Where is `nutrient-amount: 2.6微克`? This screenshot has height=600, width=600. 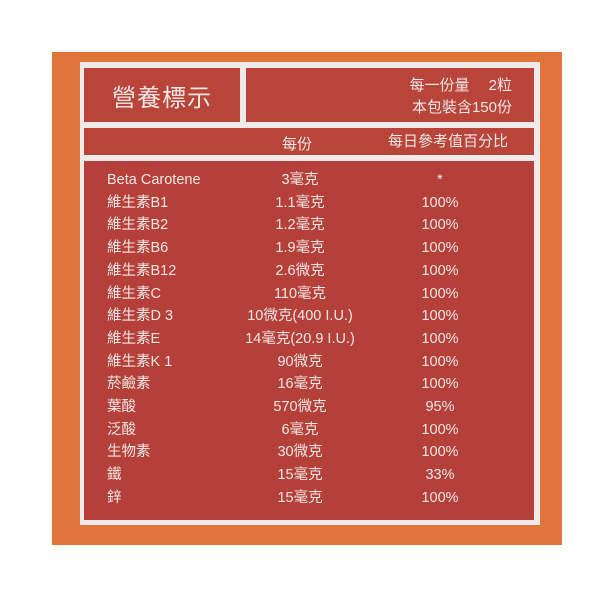 nutrient-amount: 2.6微克 is located at coordinates (300, 270).